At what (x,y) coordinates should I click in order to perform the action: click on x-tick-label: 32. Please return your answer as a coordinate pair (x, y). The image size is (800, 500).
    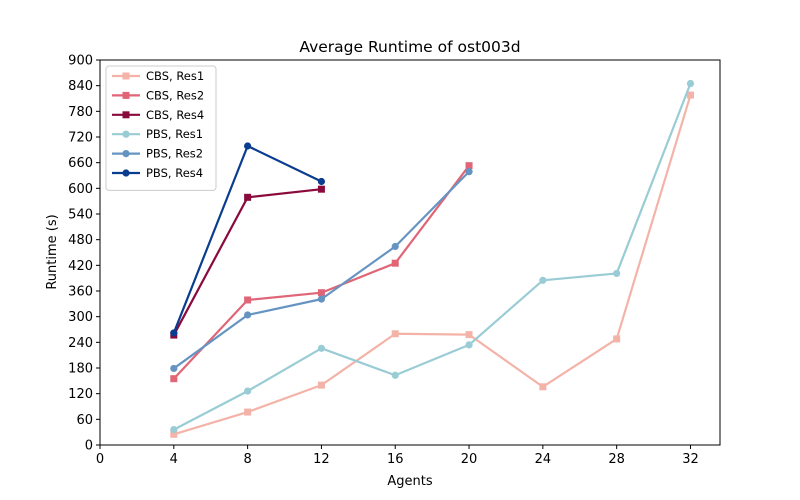
    Looking at the image, I should click on (690, 459).